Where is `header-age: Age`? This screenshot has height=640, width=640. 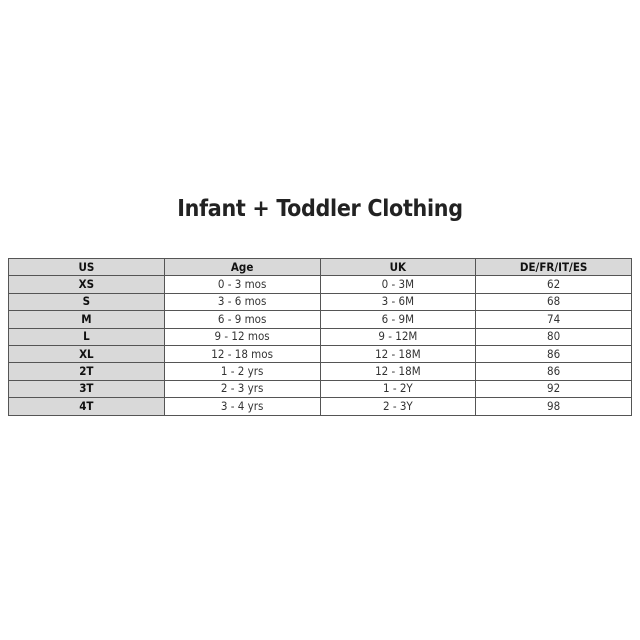 header-age: Age is located at coordinates (242, 267).